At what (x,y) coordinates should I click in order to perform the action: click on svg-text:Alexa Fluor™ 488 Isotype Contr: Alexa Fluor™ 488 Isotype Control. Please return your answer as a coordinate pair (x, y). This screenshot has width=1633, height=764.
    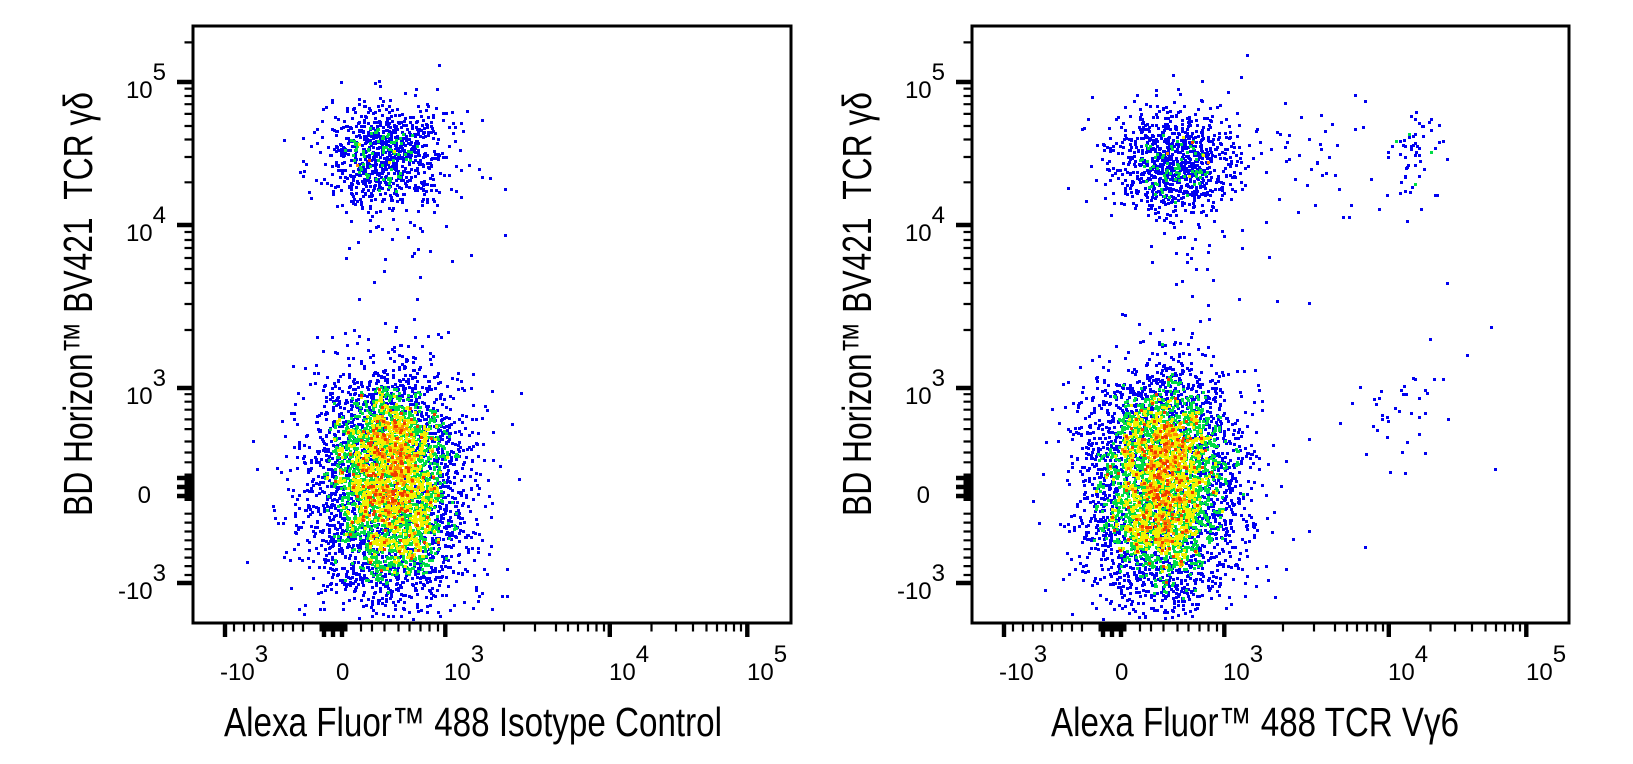
    Looking at the image, I should click on (473, 722).